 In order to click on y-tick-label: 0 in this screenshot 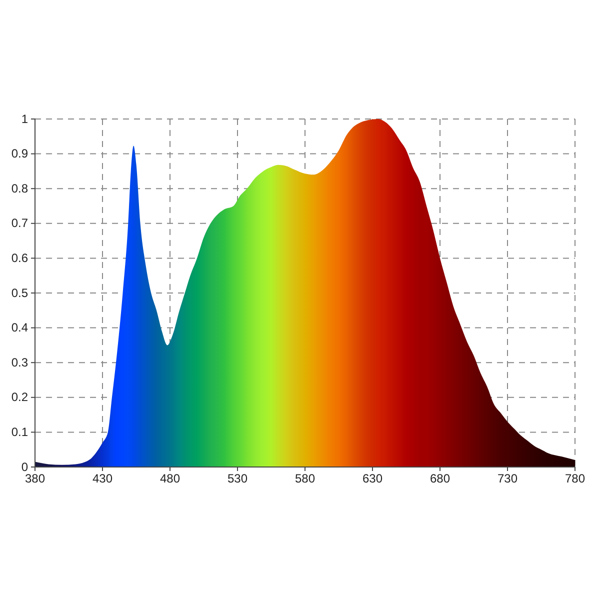, I will do `click(24, 467)`.